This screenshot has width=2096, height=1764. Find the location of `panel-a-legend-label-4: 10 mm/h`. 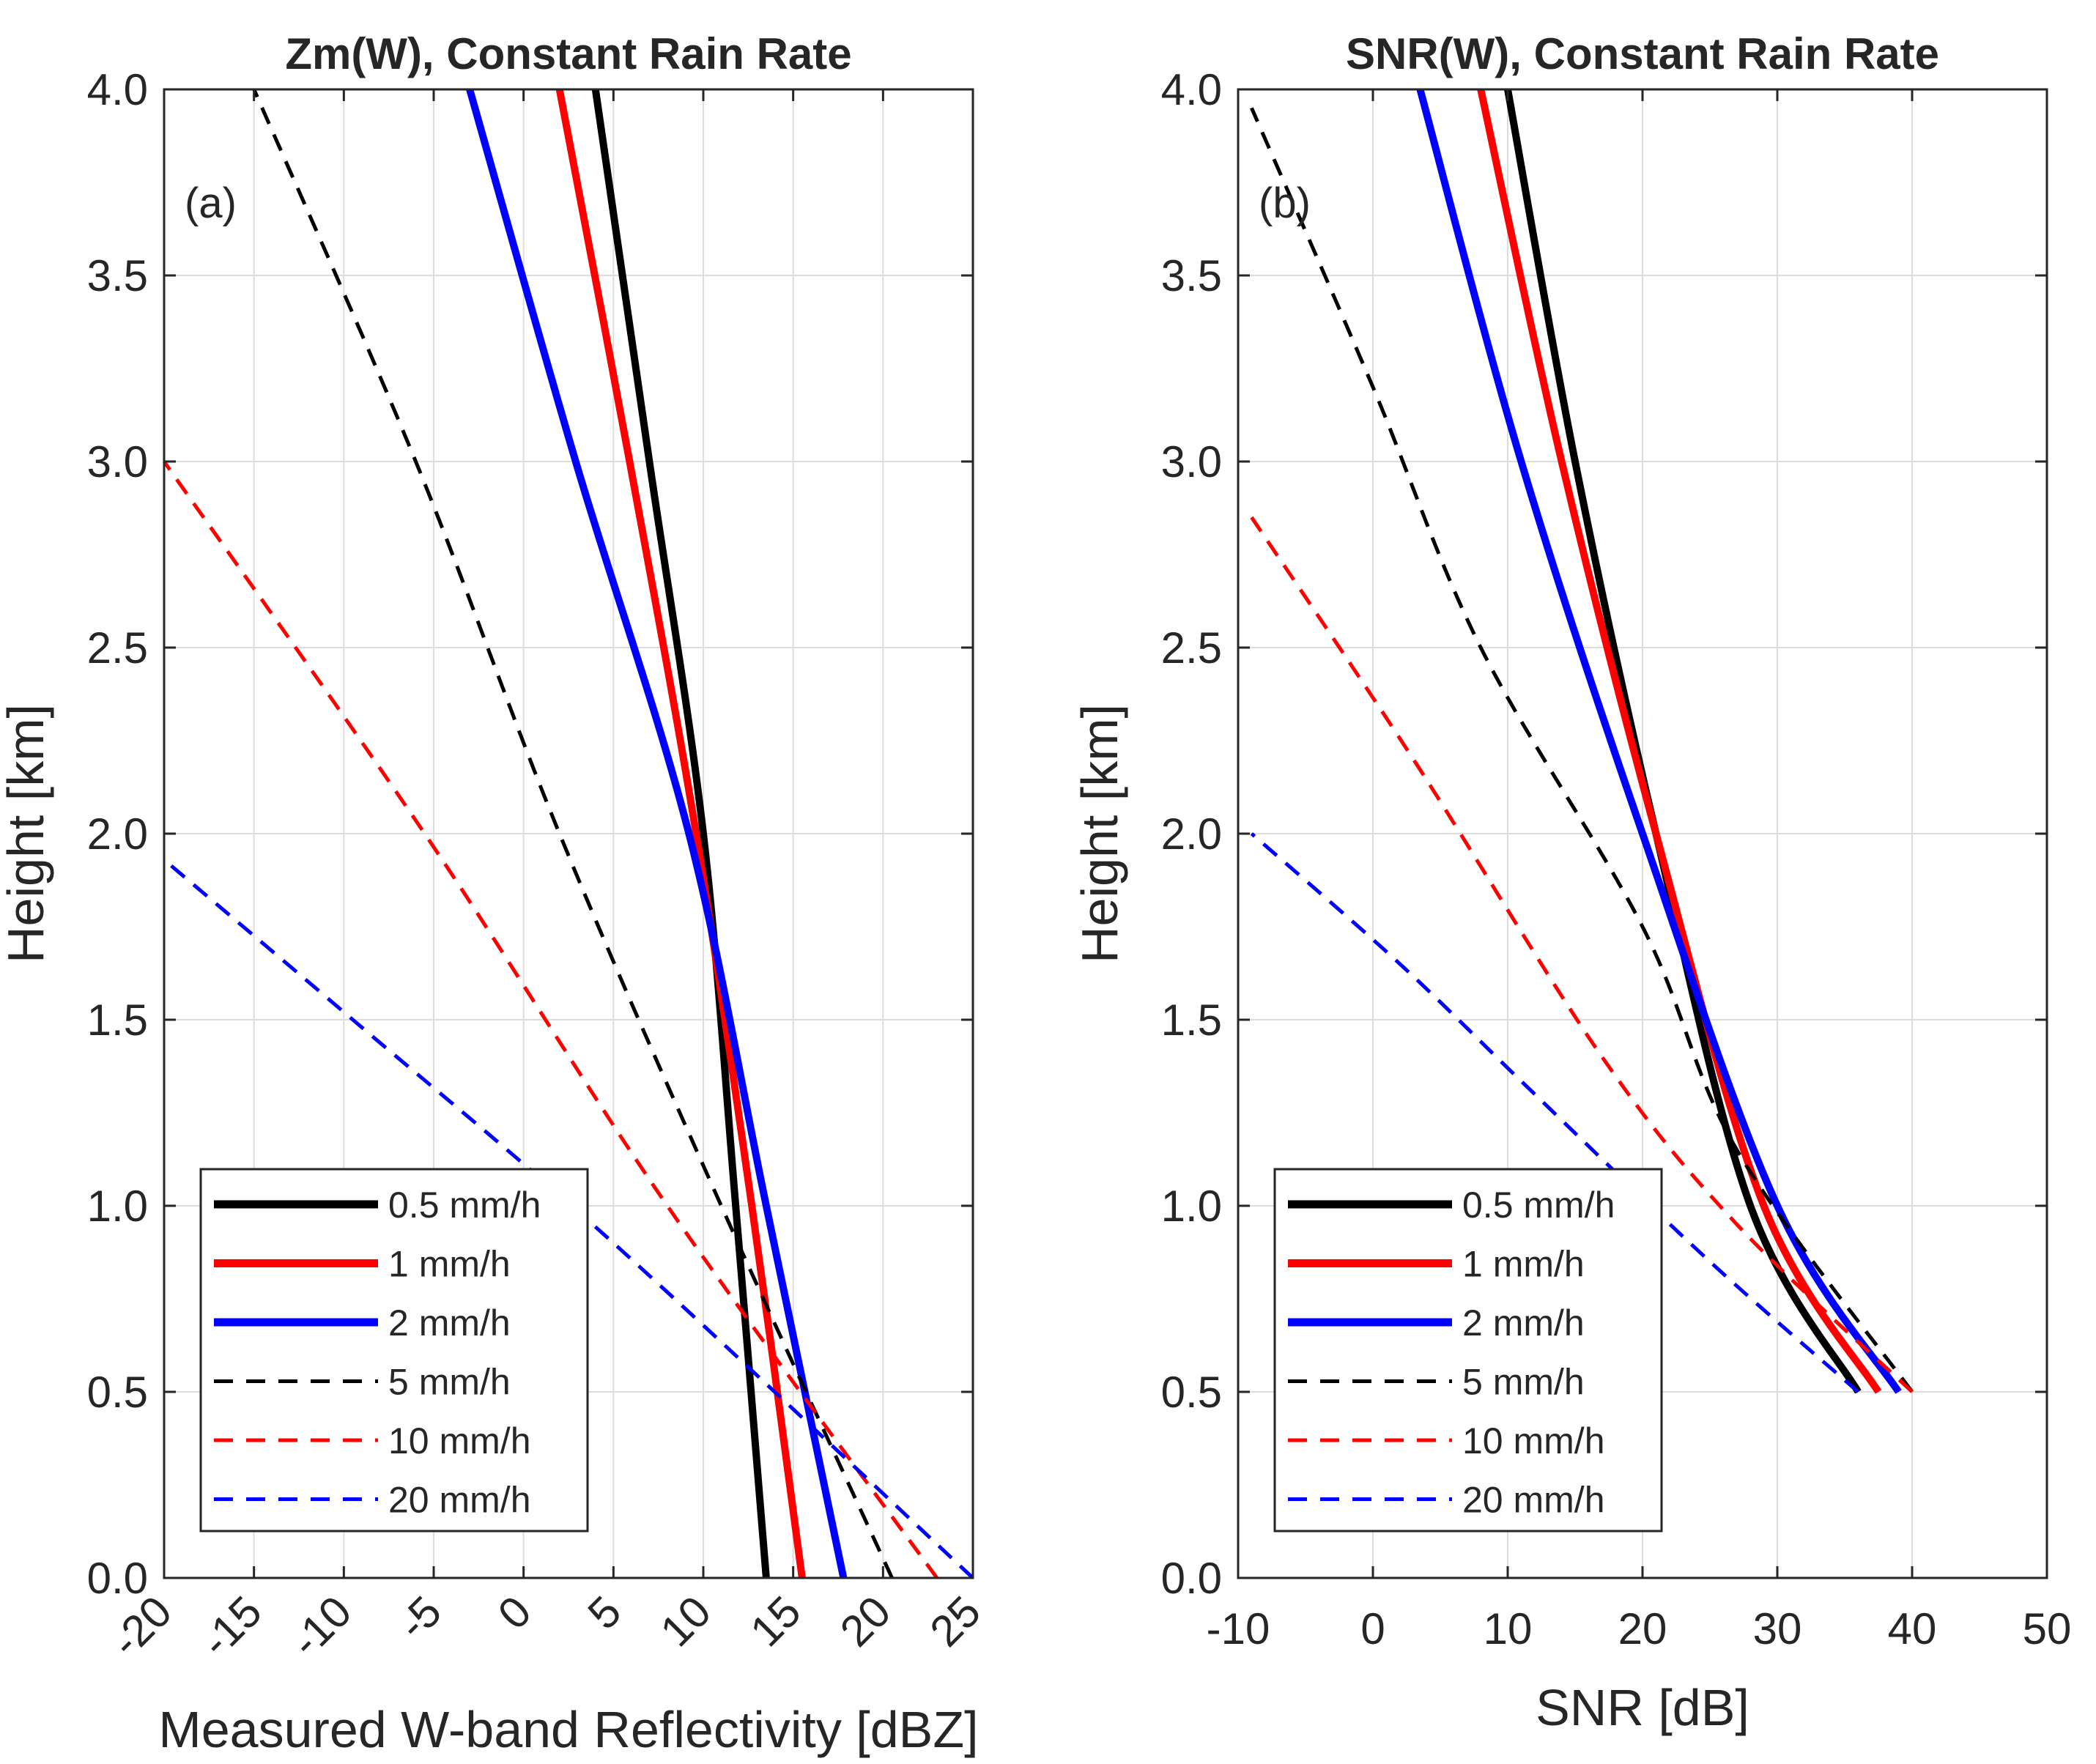

panel-a-legend-label-4: 10 mm/h is located at coordinates (459, 1440).